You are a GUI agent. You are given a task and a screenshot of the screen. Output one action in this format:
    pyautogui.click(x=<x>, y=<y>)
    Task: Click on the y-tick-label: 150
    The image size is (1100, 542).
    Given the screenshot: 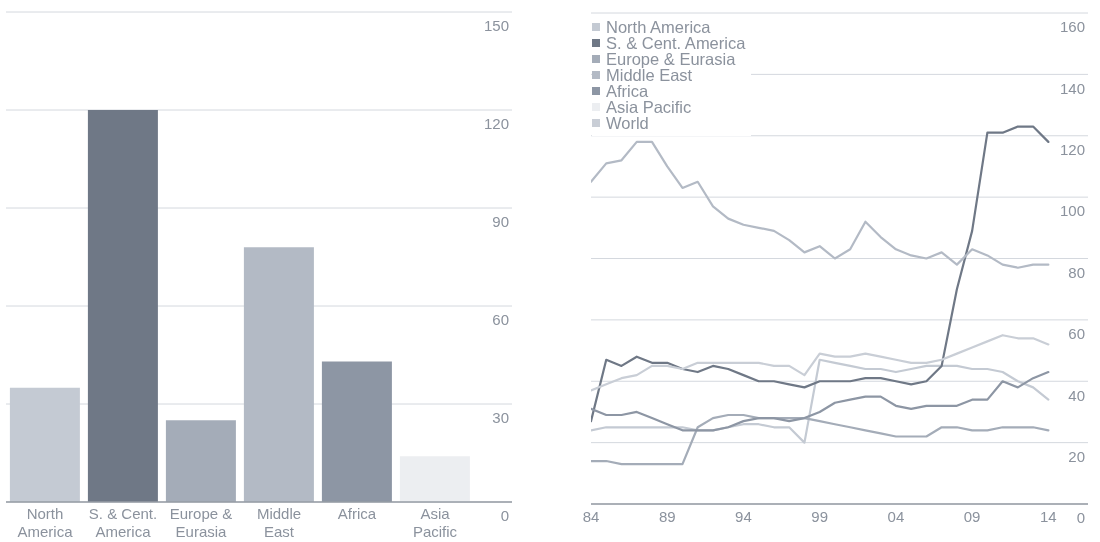 What is the action you would take?
    pyautogui.click(x=496, y=26)
    